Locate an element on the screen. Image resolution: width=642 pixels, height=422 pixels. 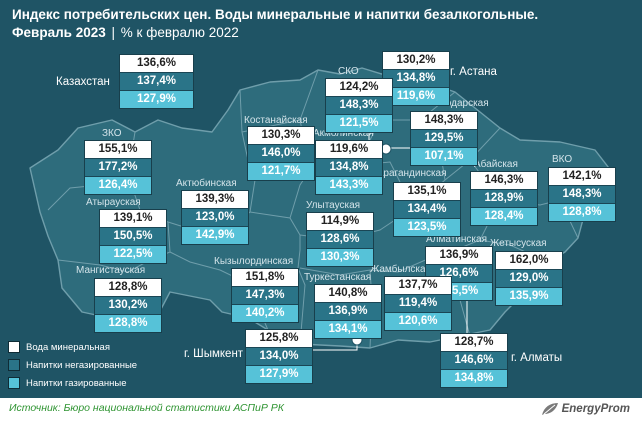
value-box-turkestan: 140,8% 136,9% 134,1% is located at coordinates (348, 311).